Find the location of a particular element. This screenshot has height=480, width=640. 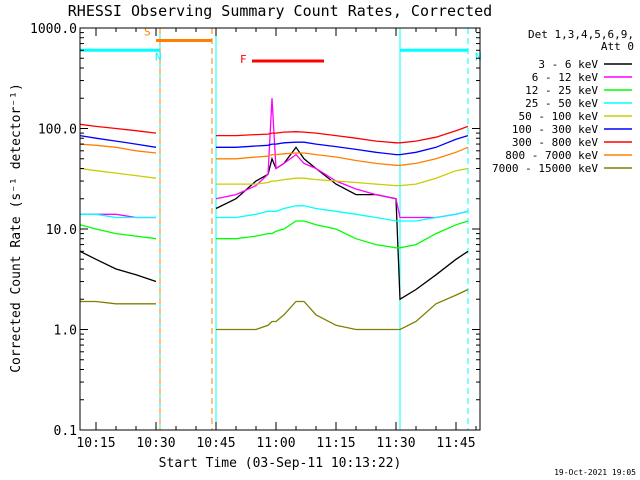

y-tick-label: 0.1 is located at coordinates (65, 431).